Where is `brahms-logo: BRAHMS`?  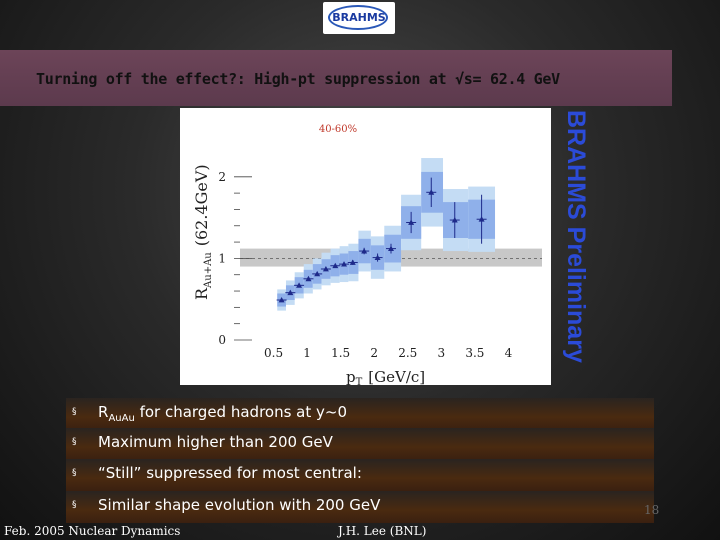 brahms-logo: BRAHMS is located at coordinates (359, 18).